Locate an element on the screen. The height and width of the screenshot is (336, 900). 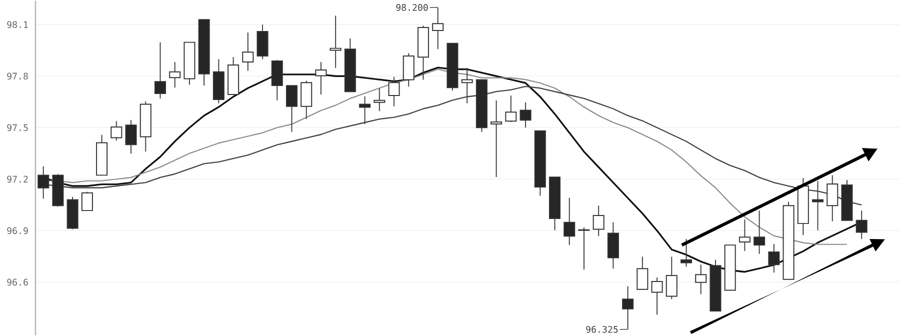
y-tick-label: 98.1 is located at coordinates (17, 24).